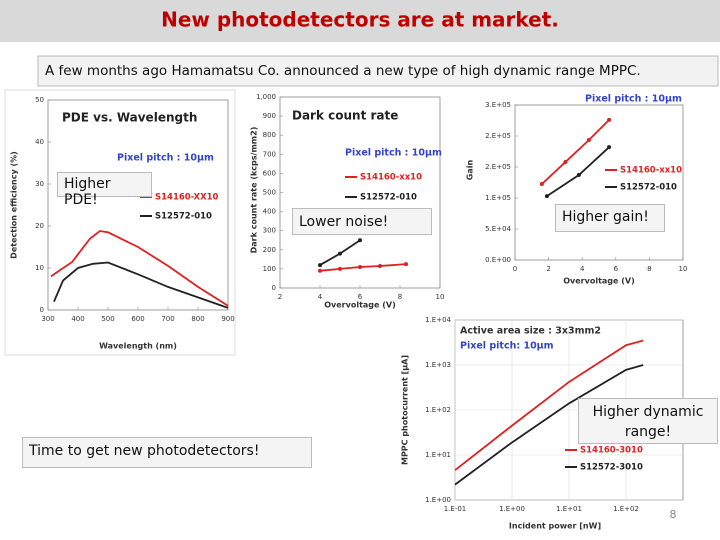  What do you see at coordinates (515, 269) in the screenshot?
I see `x-tick-label: 0` at bounding box center [515, 269].